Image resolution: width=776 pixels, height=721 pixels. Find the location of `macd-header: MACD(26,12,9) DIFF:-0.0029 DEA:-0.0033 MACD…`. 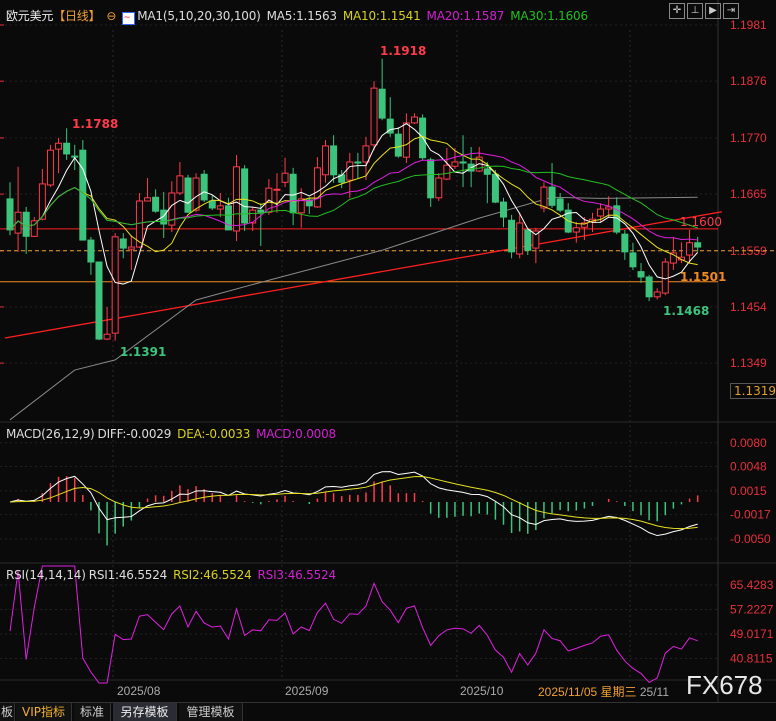

macd-header: MACD(26,12,9) DIFF:-0.0029 DEA:-0.0033 MACD… is located at coordinates (174, 434).